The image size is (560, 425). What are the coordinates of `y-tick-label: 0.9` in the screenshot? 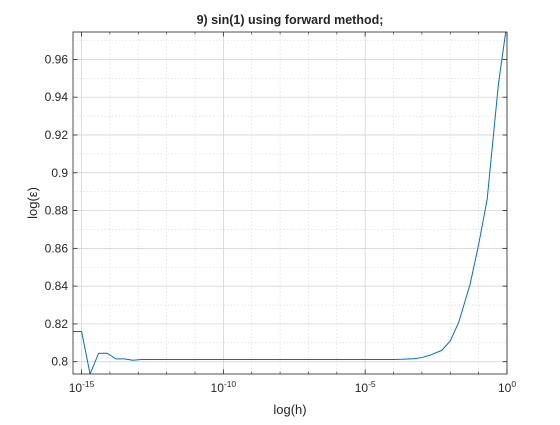 It's located at (59, 173).